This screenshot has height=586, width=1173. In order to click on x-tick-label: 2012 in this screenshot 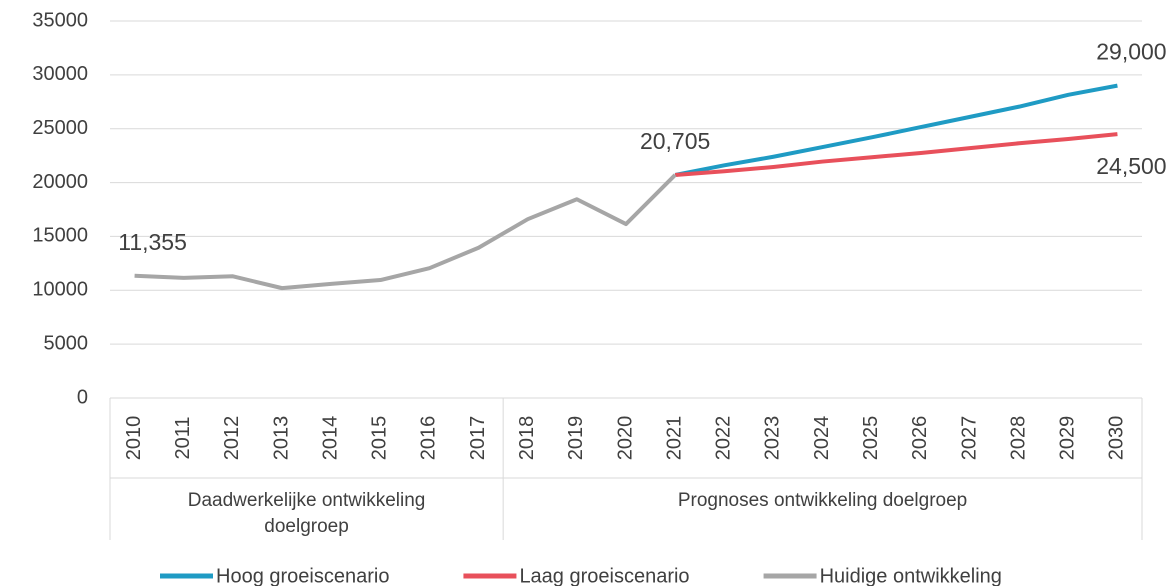, I will do `click(232, 438)`.